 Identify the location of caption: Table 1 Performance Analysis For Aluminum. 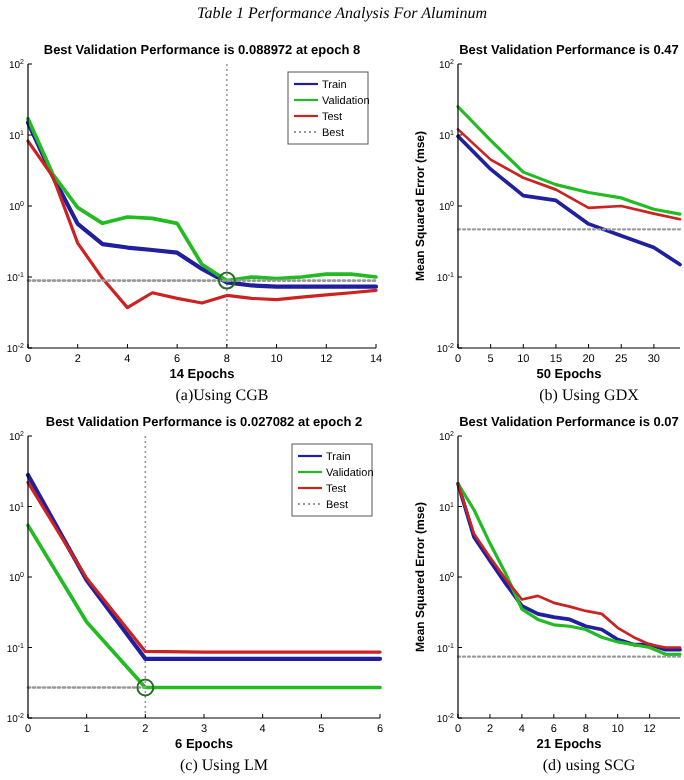
(342, 13).